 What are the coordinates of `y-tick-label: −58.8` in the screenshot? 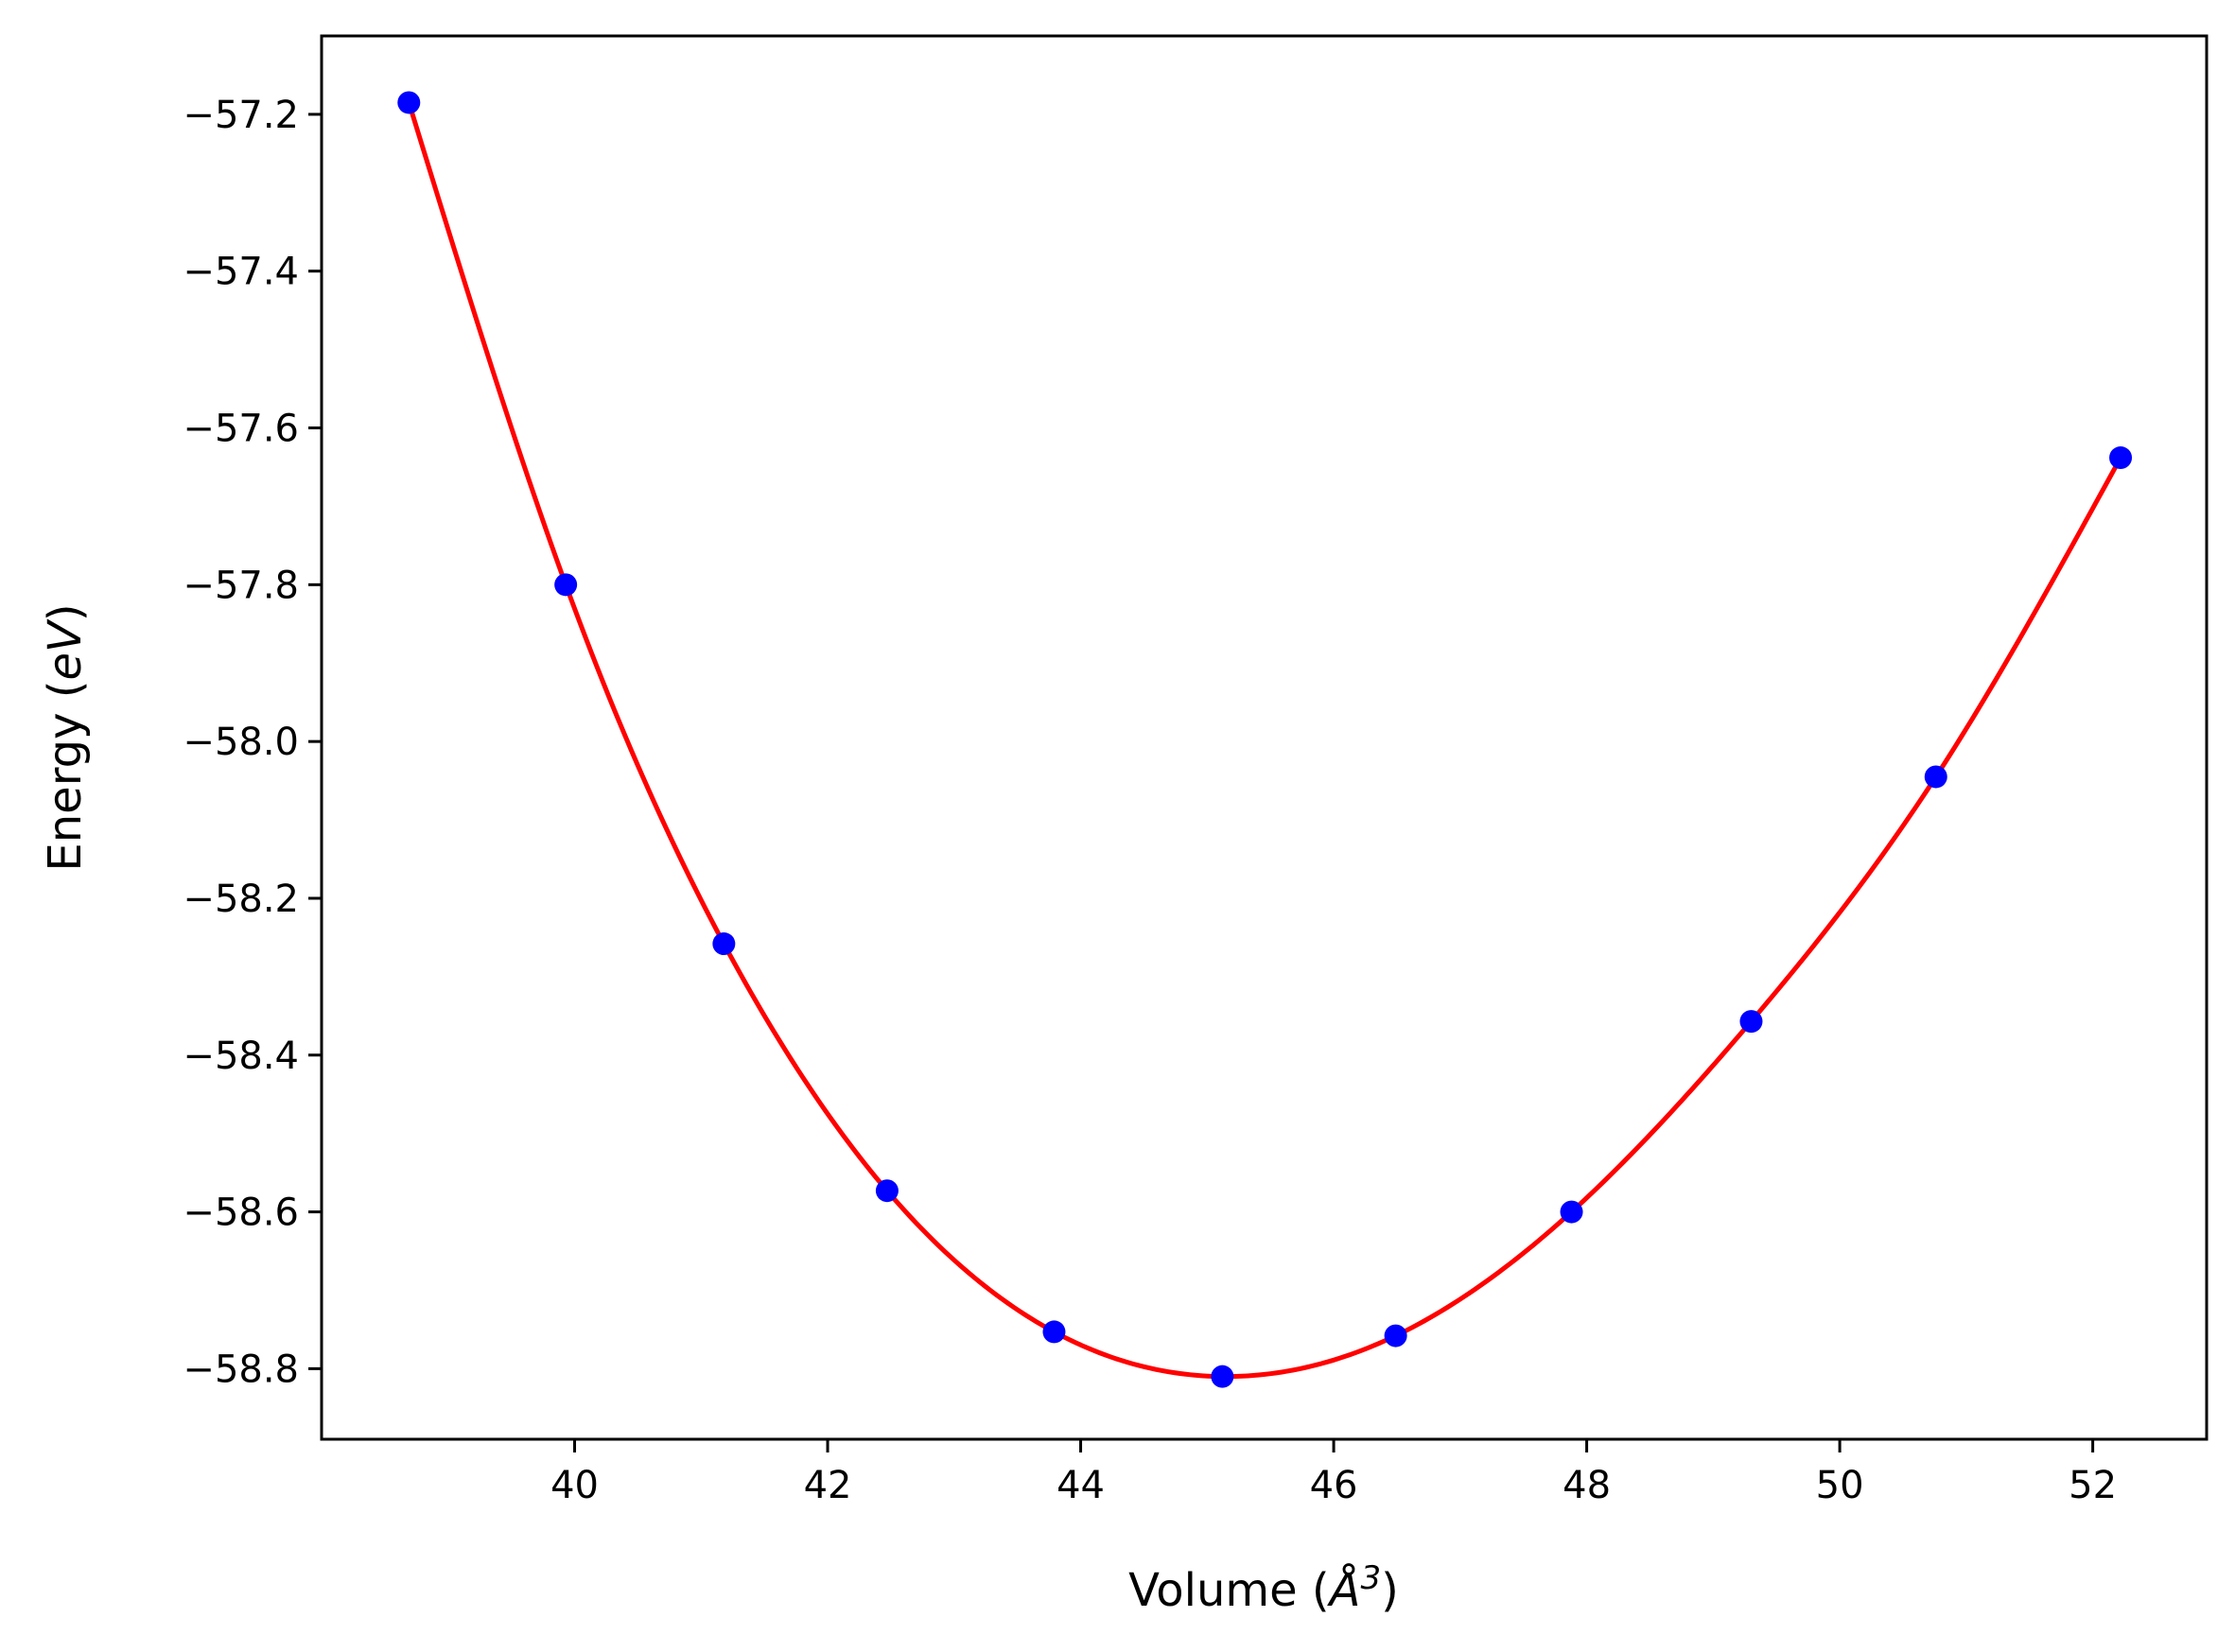 It's located at (241, 1370).